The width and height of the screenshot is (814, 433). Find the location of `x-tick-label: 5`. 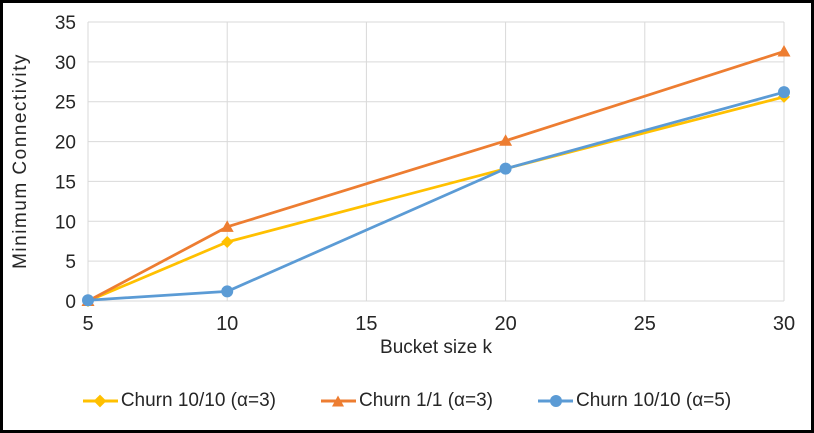

x-tick-label: 5 is located at coordinates (87, 324).